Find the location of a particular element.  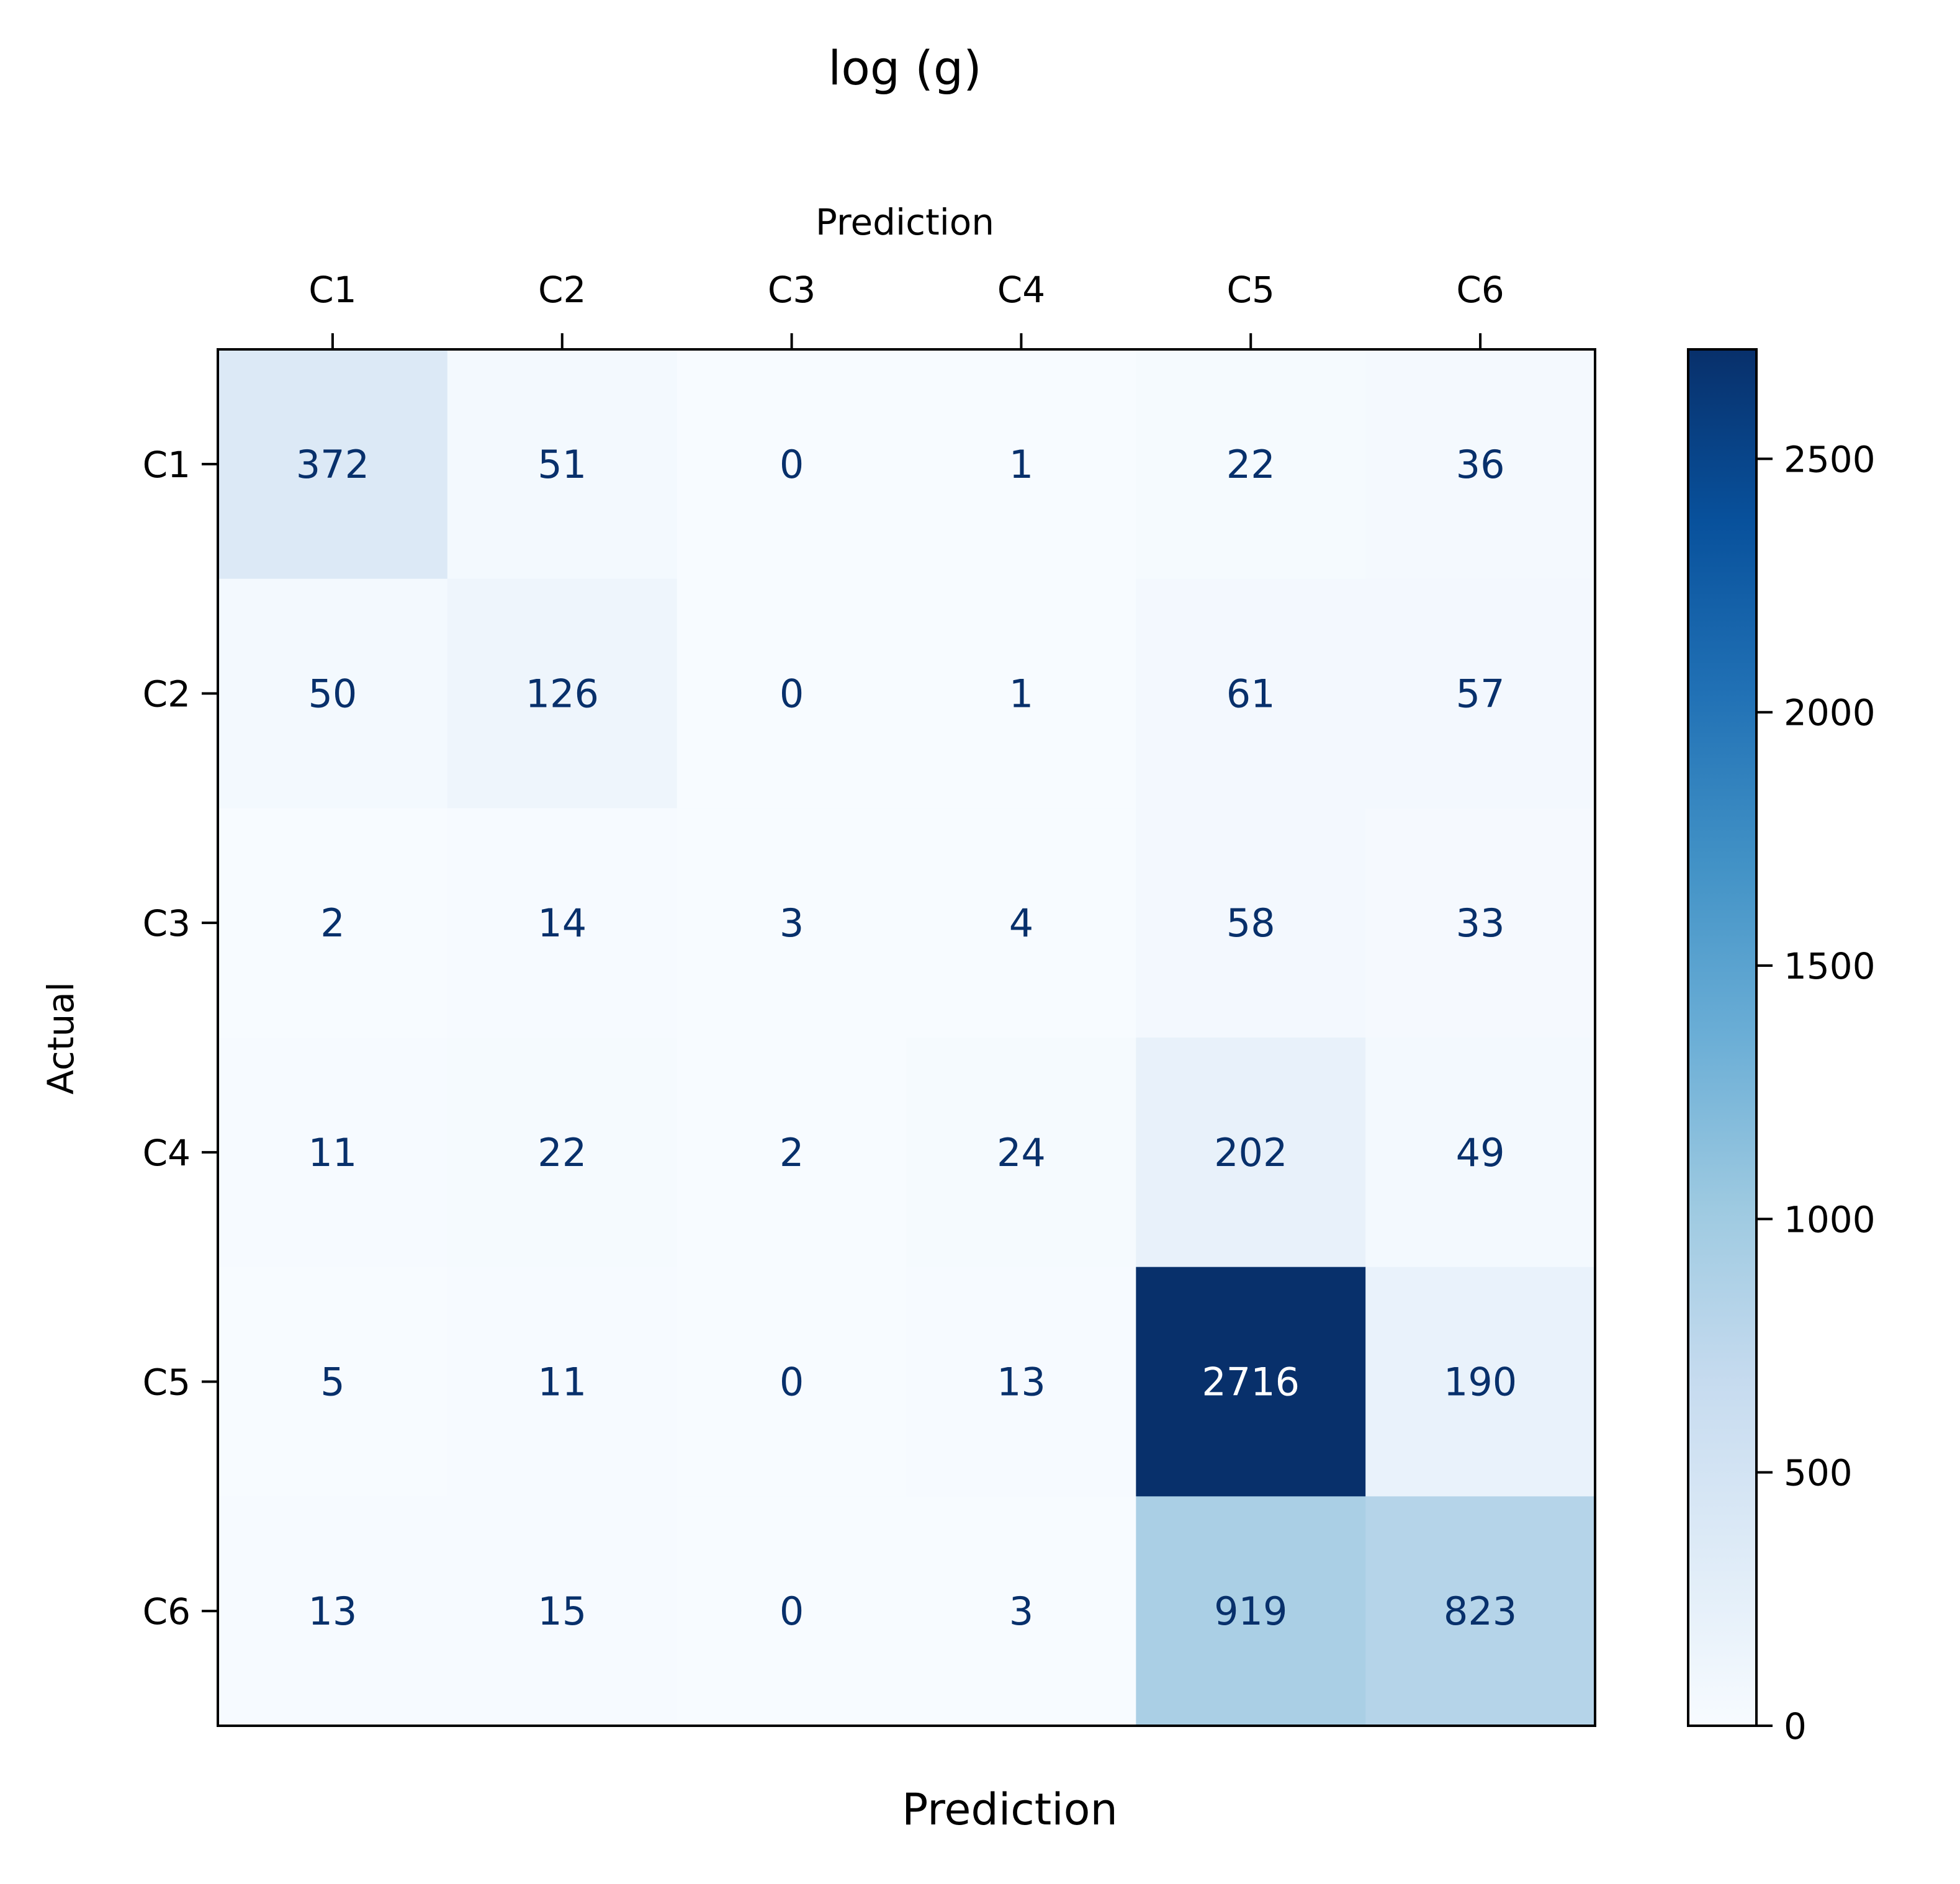

x-tick-label: C4 is located at coordinates (1021, 290).